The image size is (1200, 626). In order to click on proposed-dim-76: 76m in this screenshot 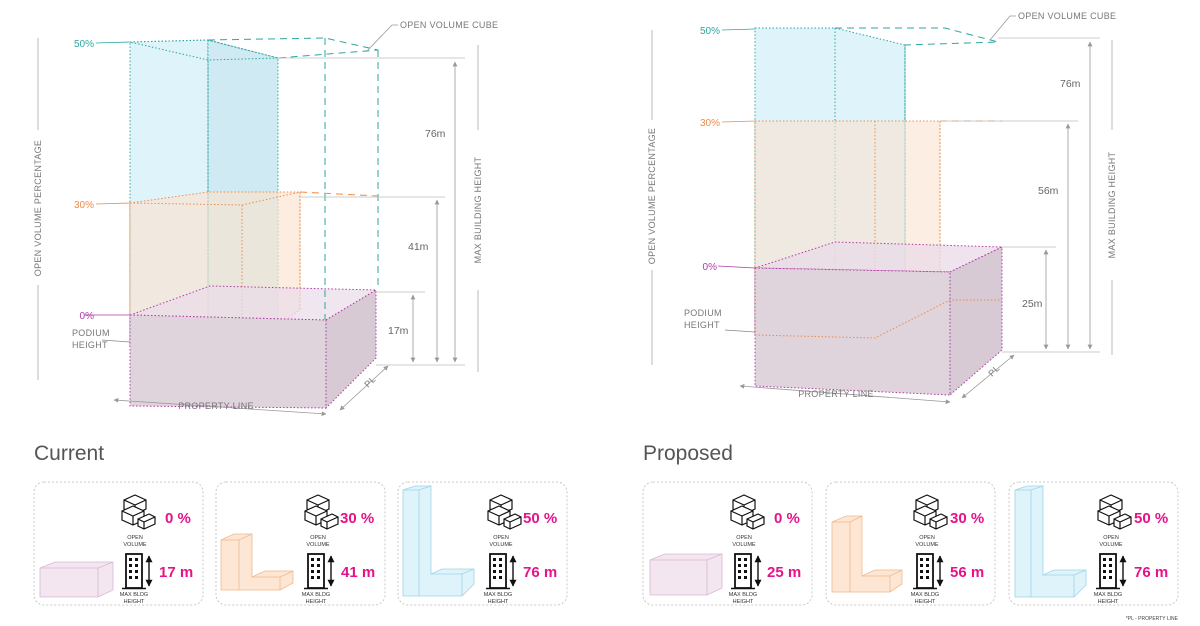, I will do `click(1070, 84)`.